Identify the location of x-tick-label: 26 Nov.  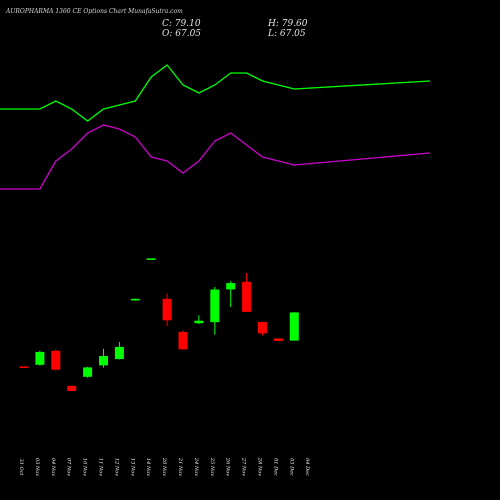
(228, 466).